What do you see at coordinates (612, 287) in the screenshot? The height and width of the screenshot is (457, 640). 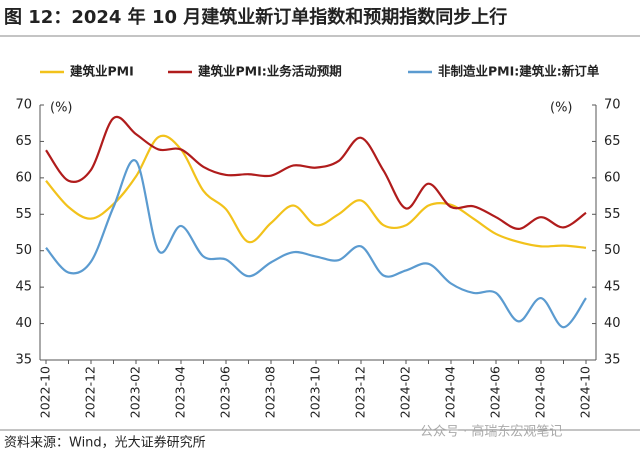 I see `y2-tick-label: 45` at bounding box center [612, 287].